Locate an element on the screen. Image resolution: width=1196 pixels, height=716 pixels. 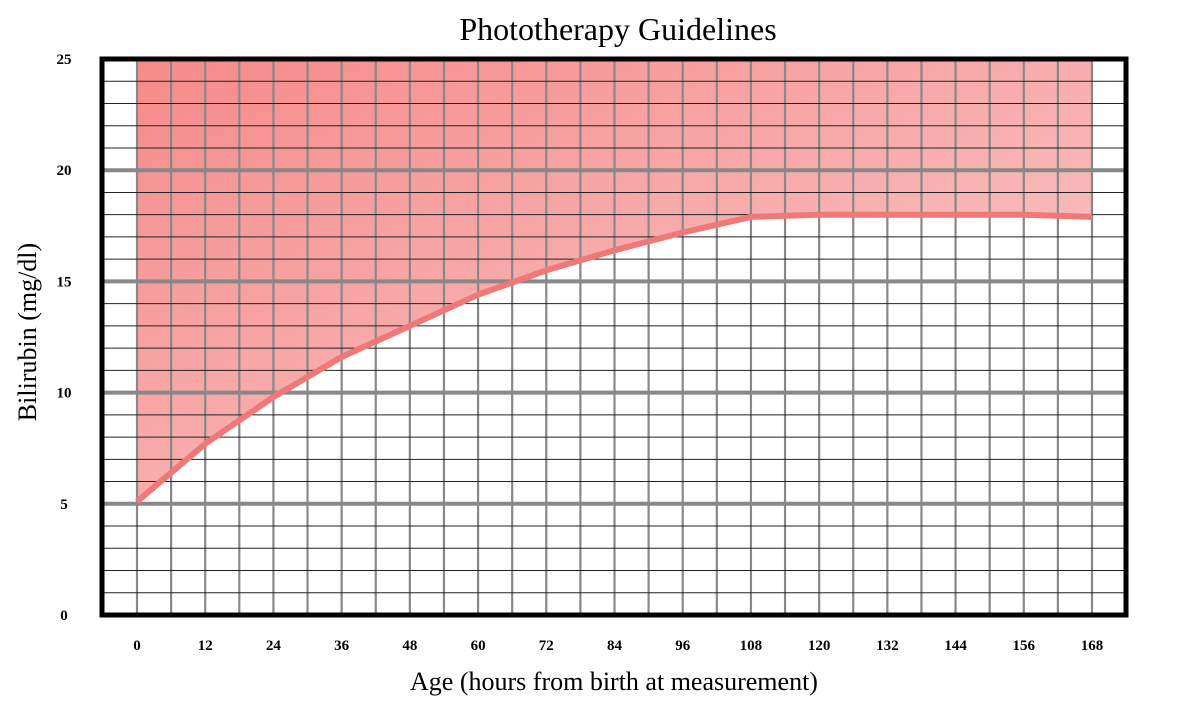
x-tick-label: 72 is located at coordinates (546, 646).